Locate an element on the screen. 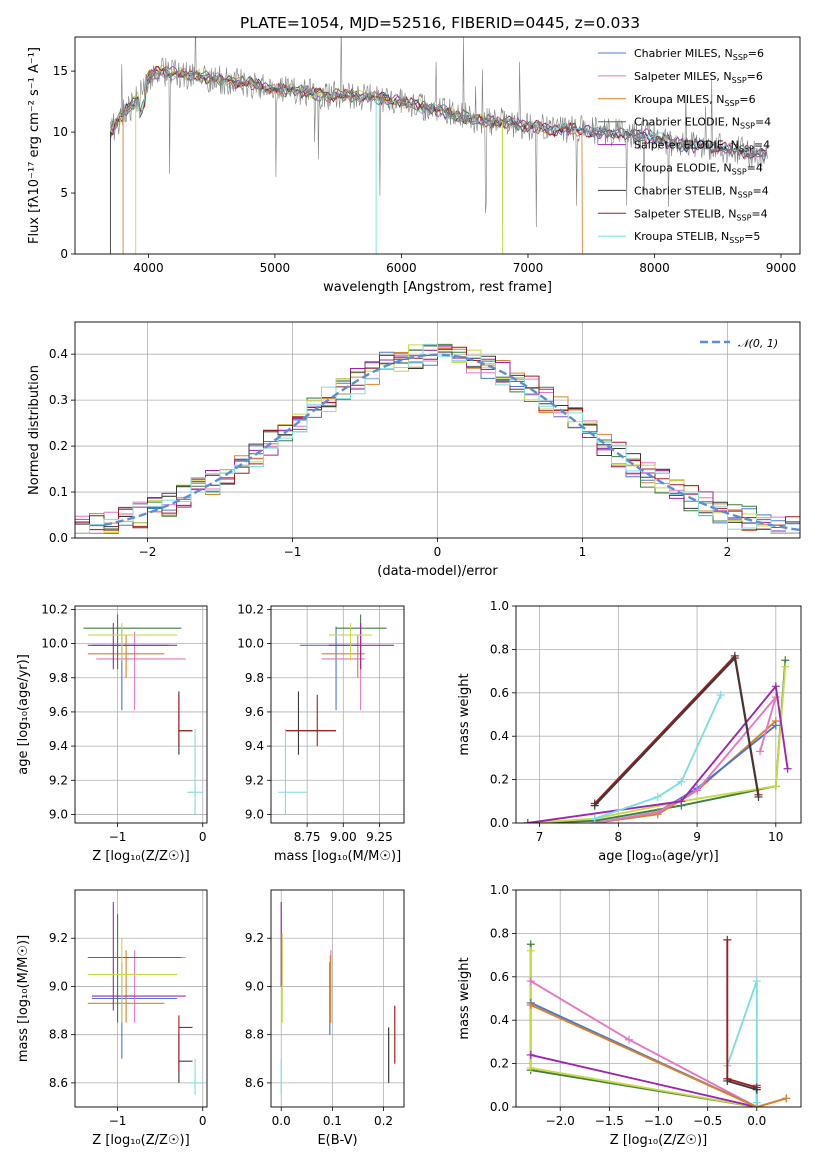  y-tick-label: 9.2 is located at coordinates (58, 938).